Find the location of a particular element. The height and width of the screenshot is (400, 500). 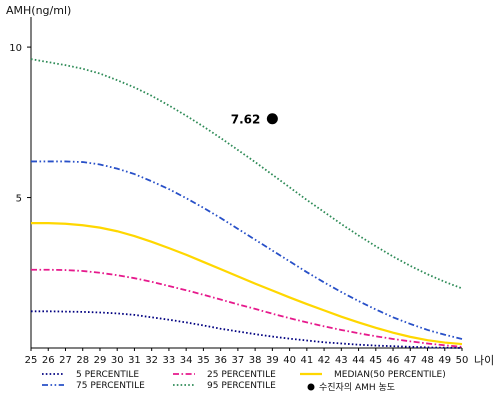

legend-label-25-percentile: 25 PERCENTILE is located at coordinates (241, 375).